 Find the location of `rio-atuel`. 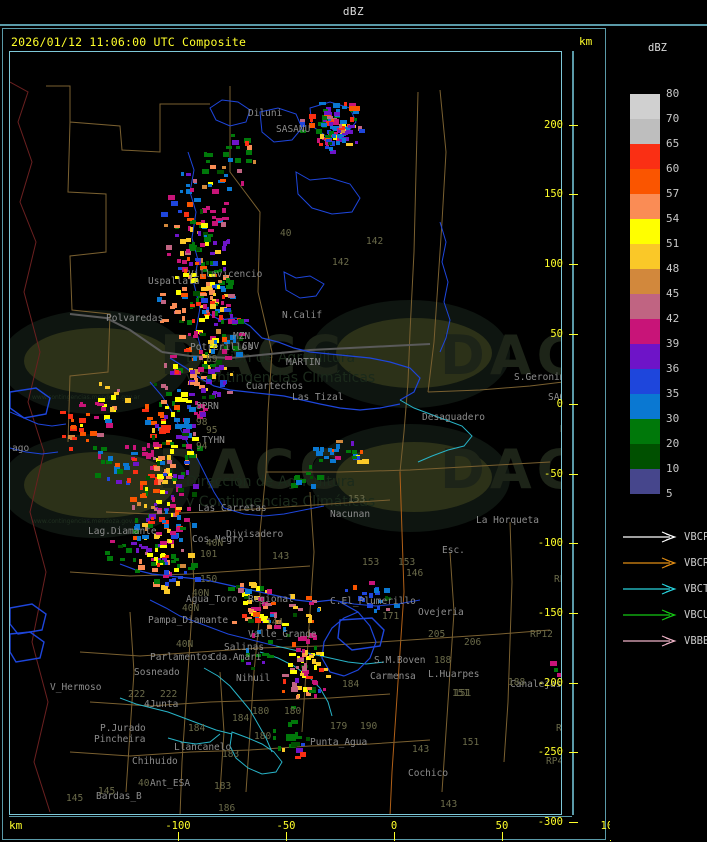

rio-atuel is located at coordinates (213, 623).